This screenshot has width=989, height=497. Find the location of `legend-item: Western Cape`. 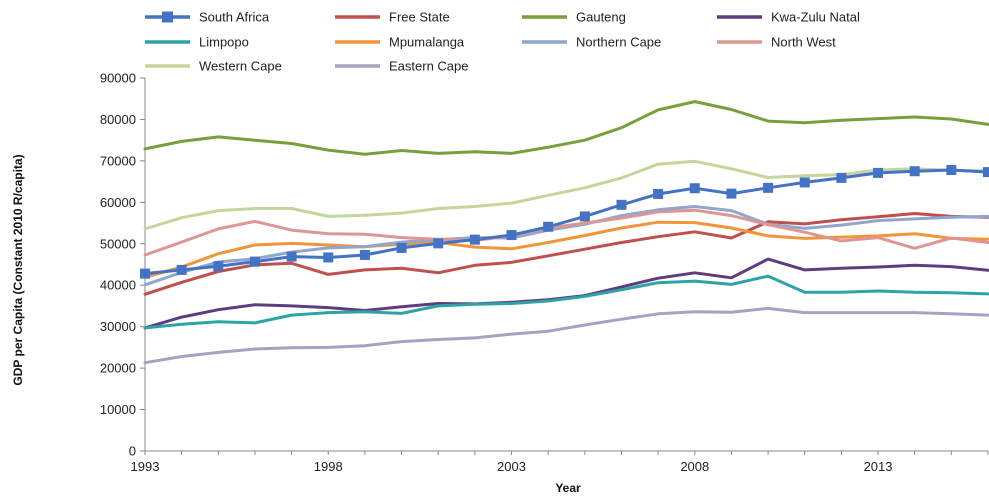

legend-item: Western Cape is located at coordinates (213, 66).